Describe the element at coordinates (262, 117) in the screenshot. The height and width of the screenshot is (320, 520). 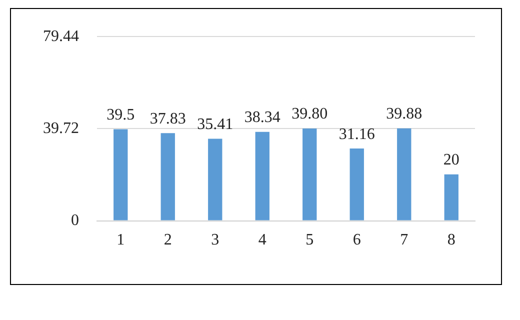
I see `data-label: 38.34` at that location.